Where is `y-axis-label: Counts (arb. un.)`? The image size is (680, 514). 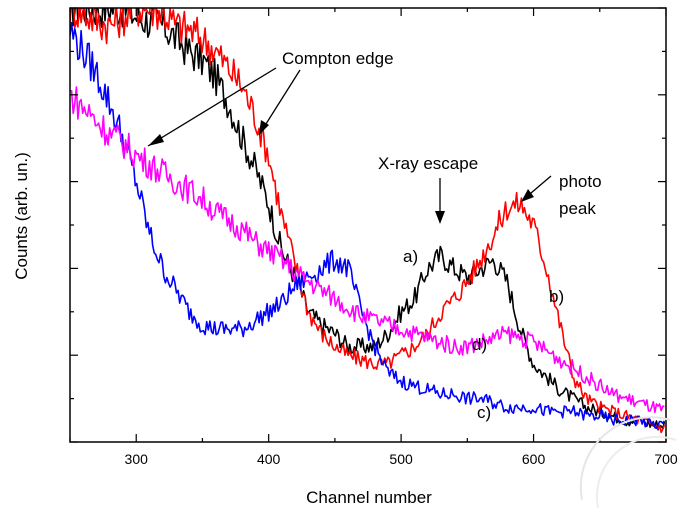 y-axis-label: Counts (arb. un.) is located at coordinates (21, 216).